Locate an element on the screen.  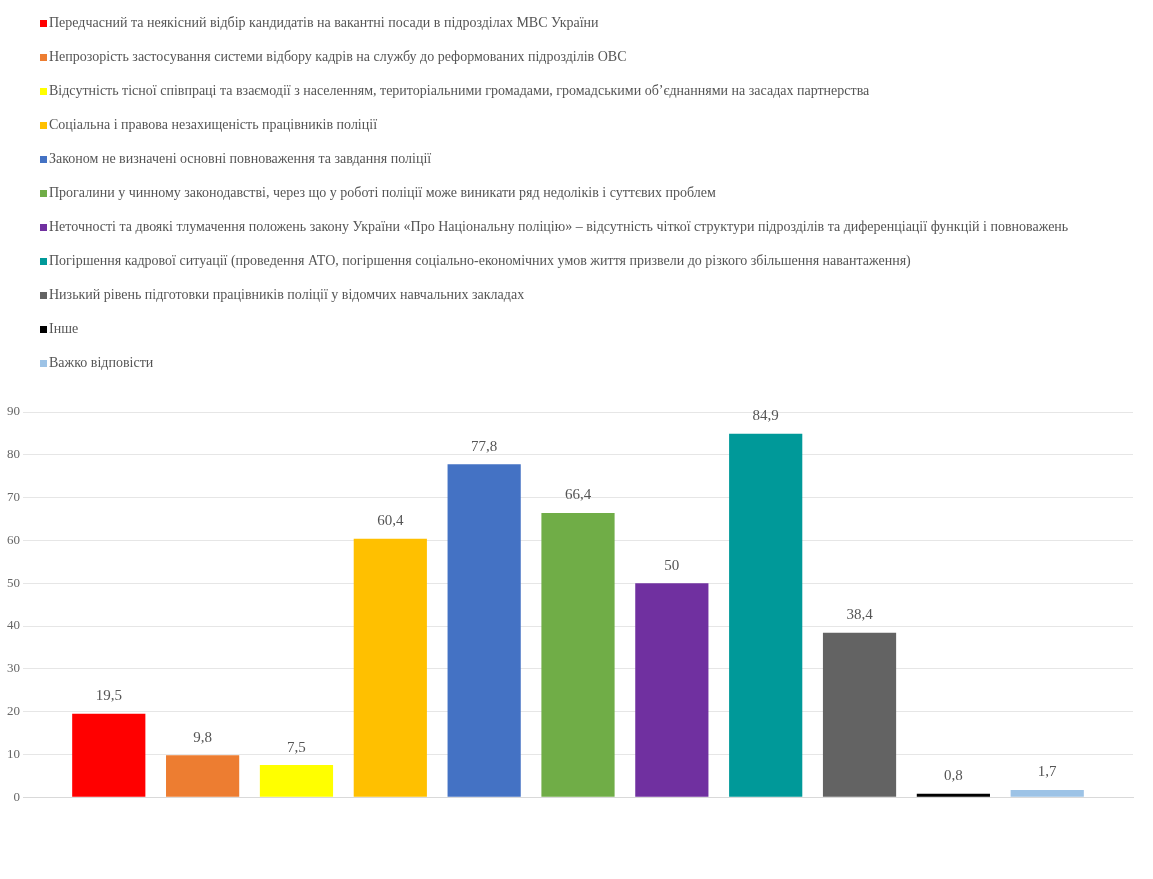
legend-label: Неточності та двоякі тлумачення положень закону України «Про Національну поліцію» – відсутність чіткої структури підрозділів та диференціації функцій і повноважень is located at coordinates (559, 226).